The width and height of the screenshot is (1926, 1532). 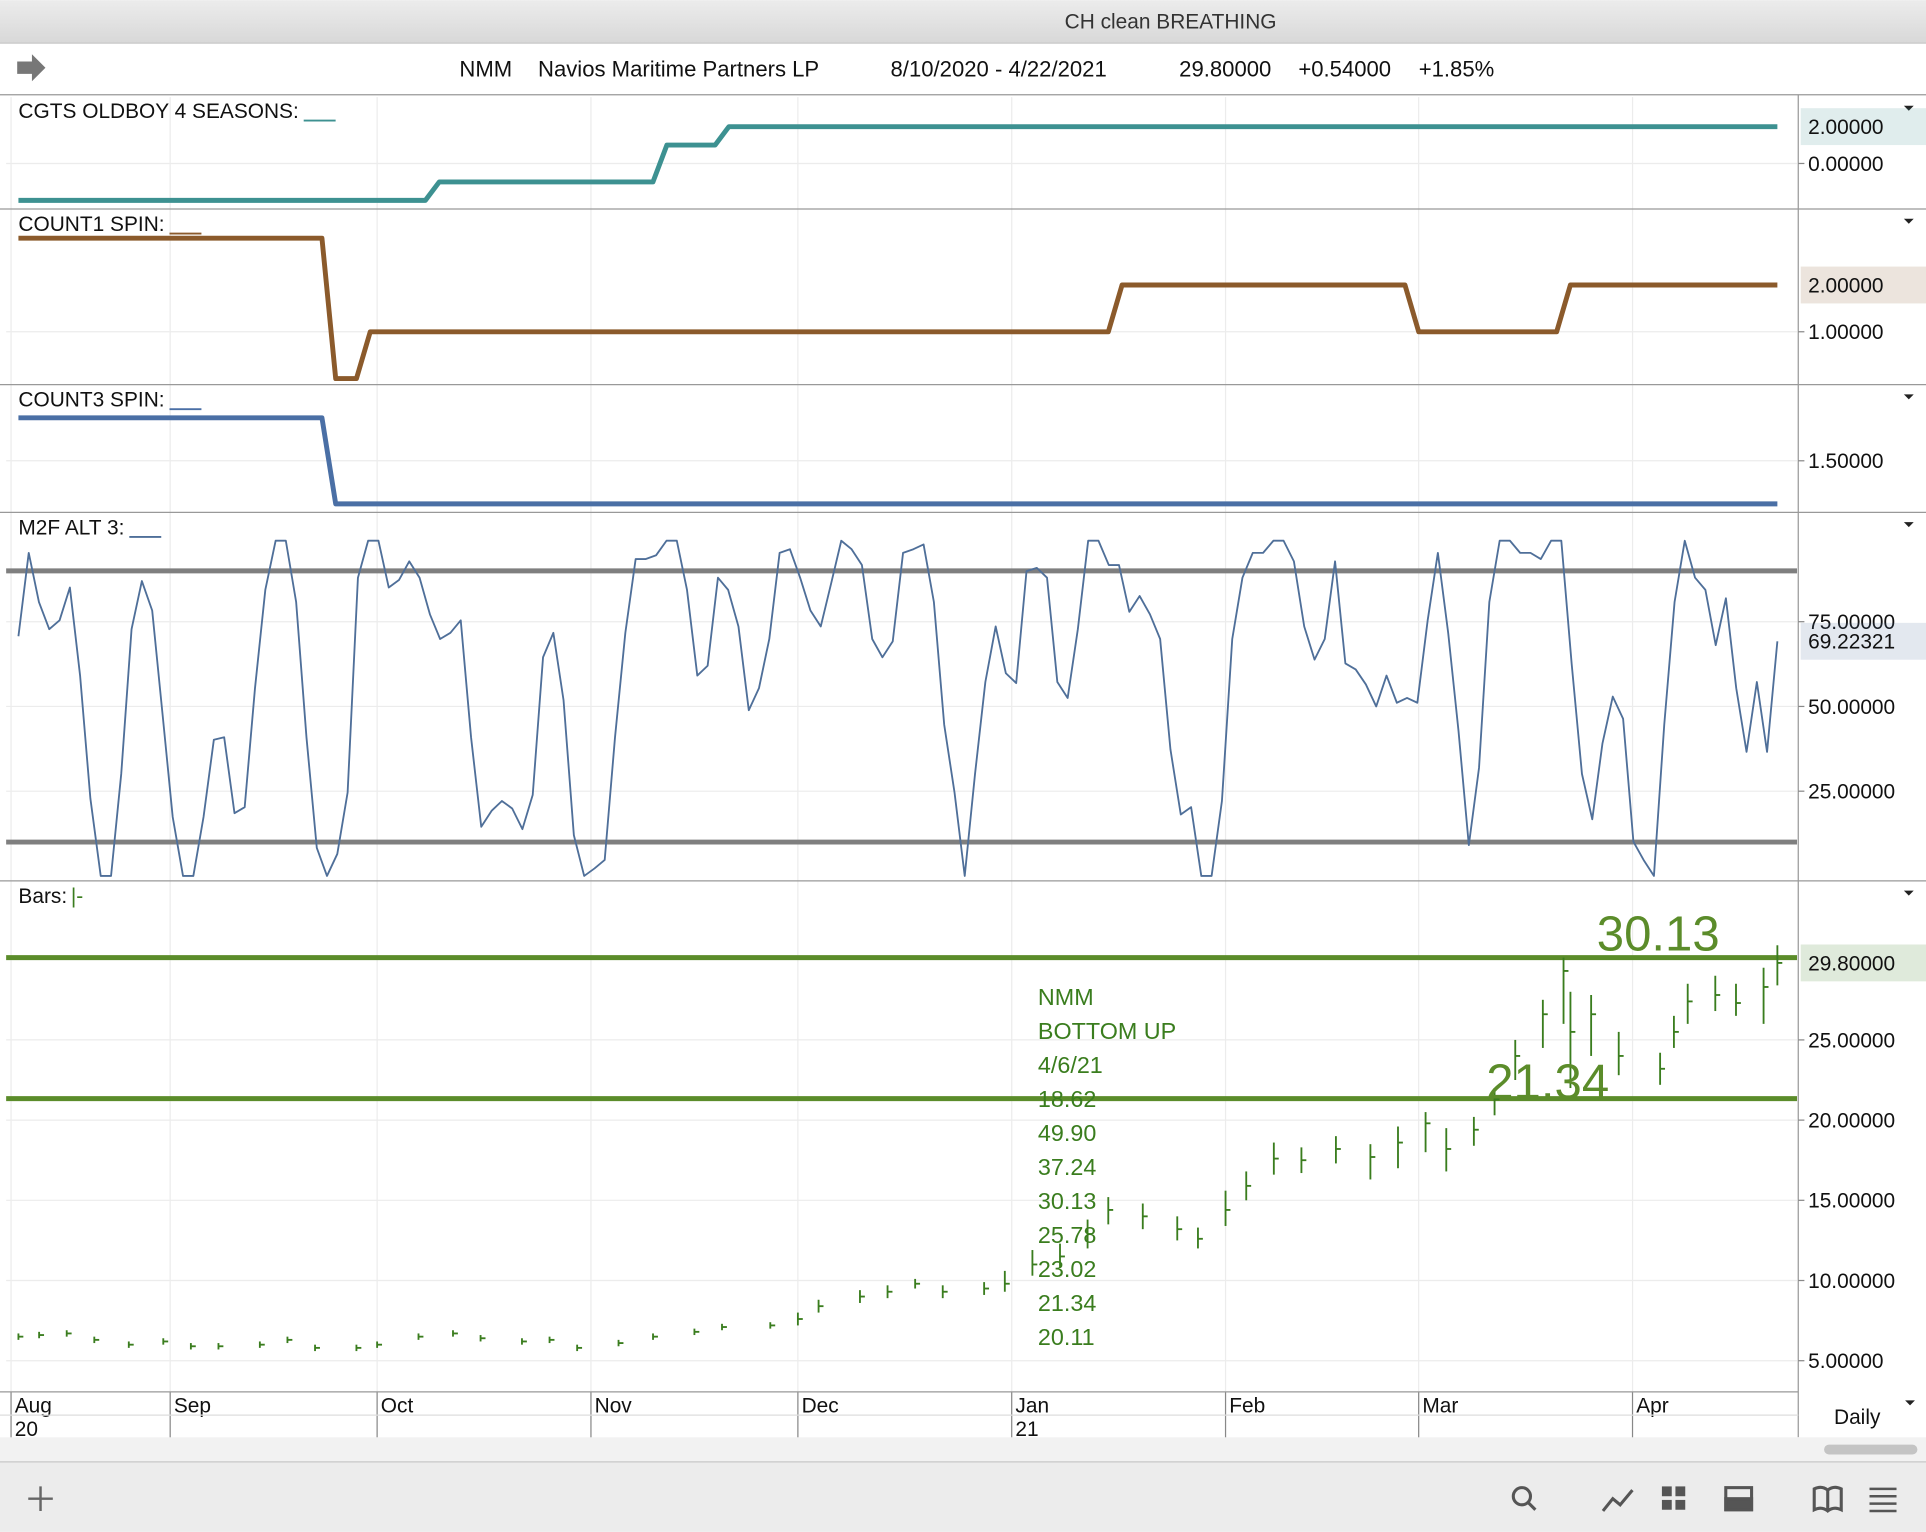 I want to click on level-label: 30.13, so click(x=1658, y=934).